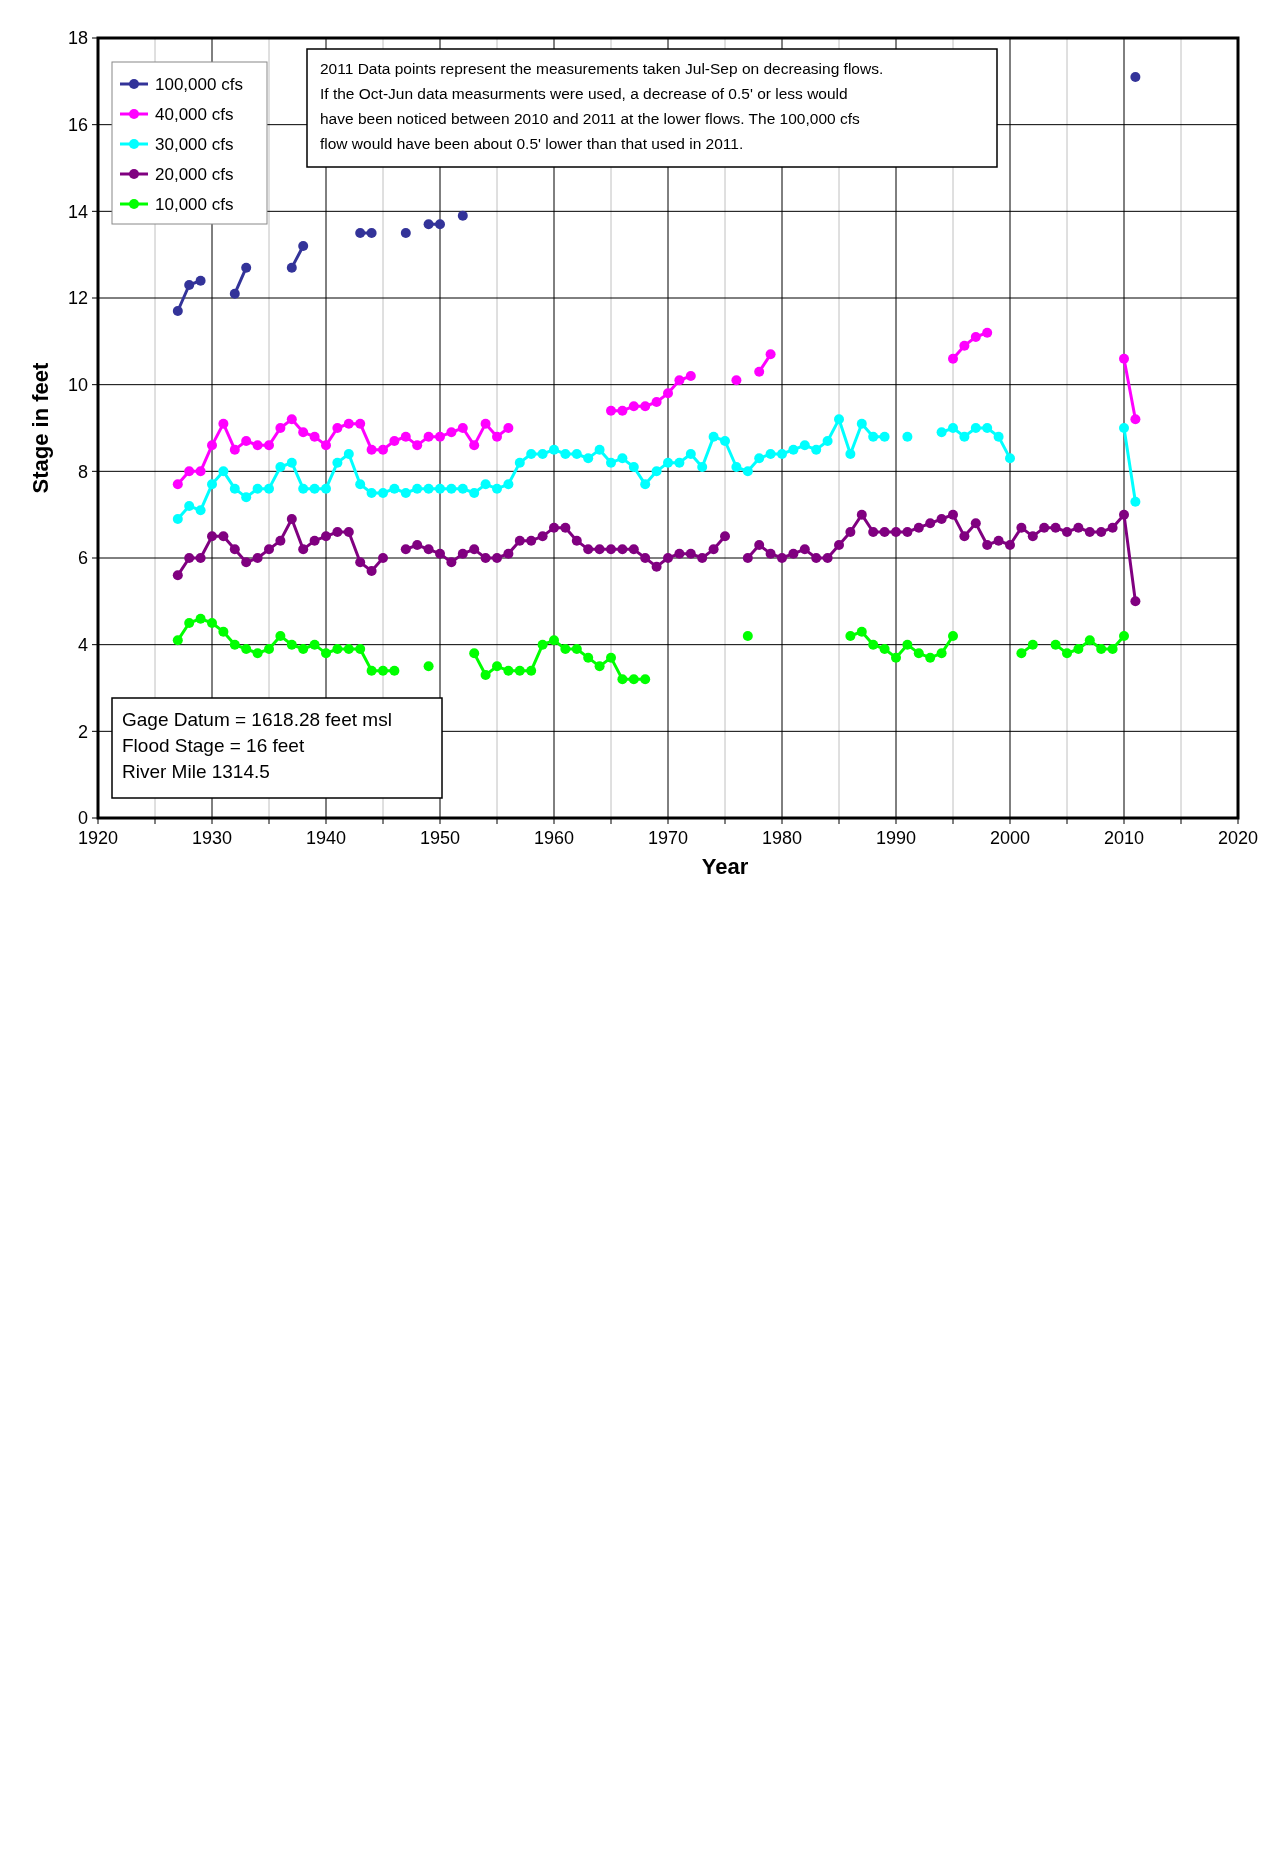 This screenshot has width=1277, height=1864. What do you see at coordinates (1124, 838) in the screenshot?
I see `x-tick-label: 2010` at bounding box center [1124, 838].